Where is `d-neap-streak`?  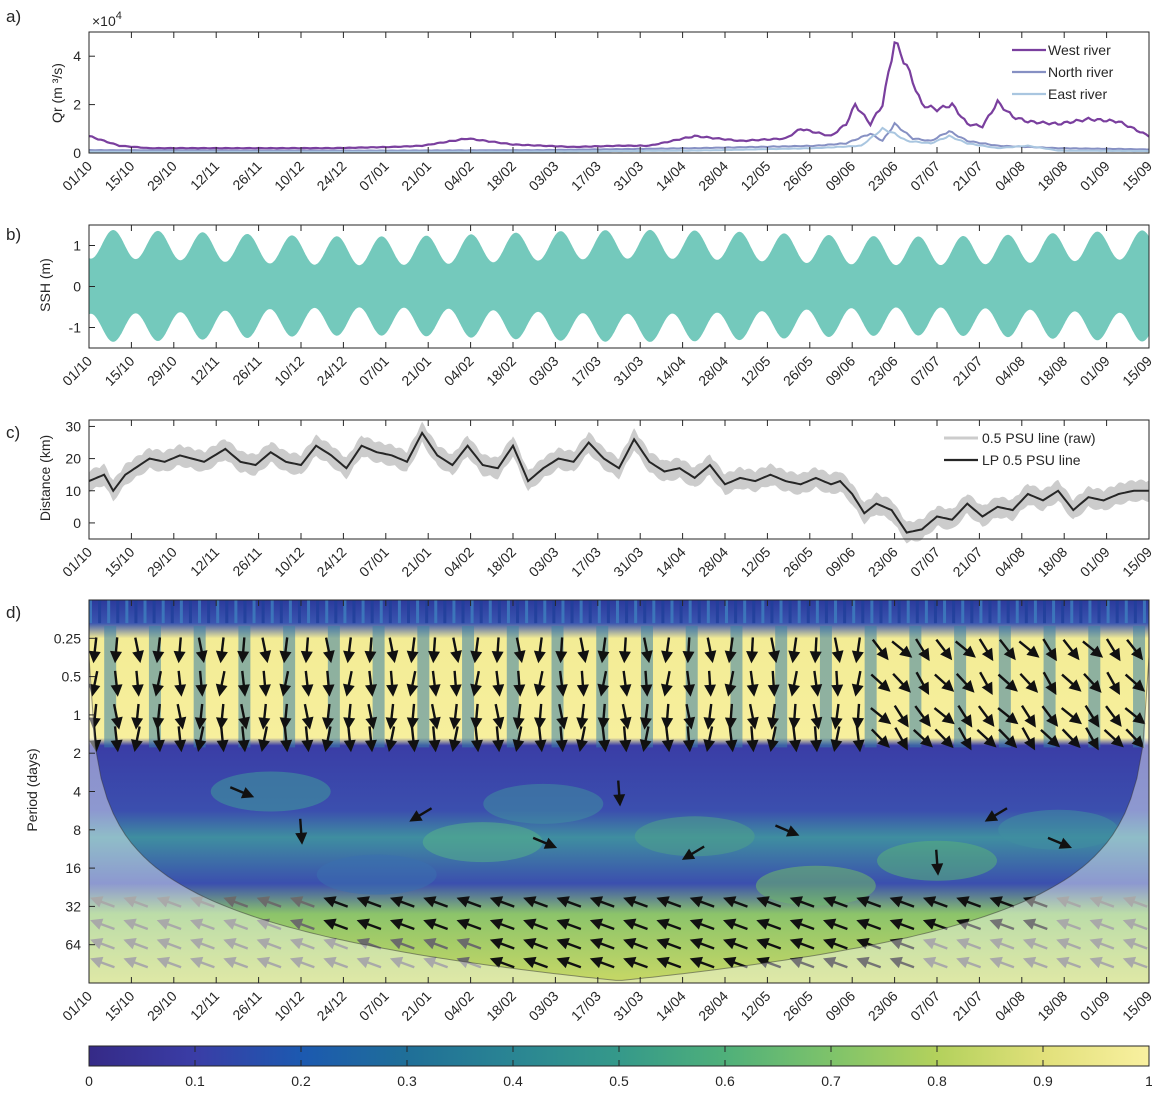 d-neap-streak is located at coordinates (512, 686).